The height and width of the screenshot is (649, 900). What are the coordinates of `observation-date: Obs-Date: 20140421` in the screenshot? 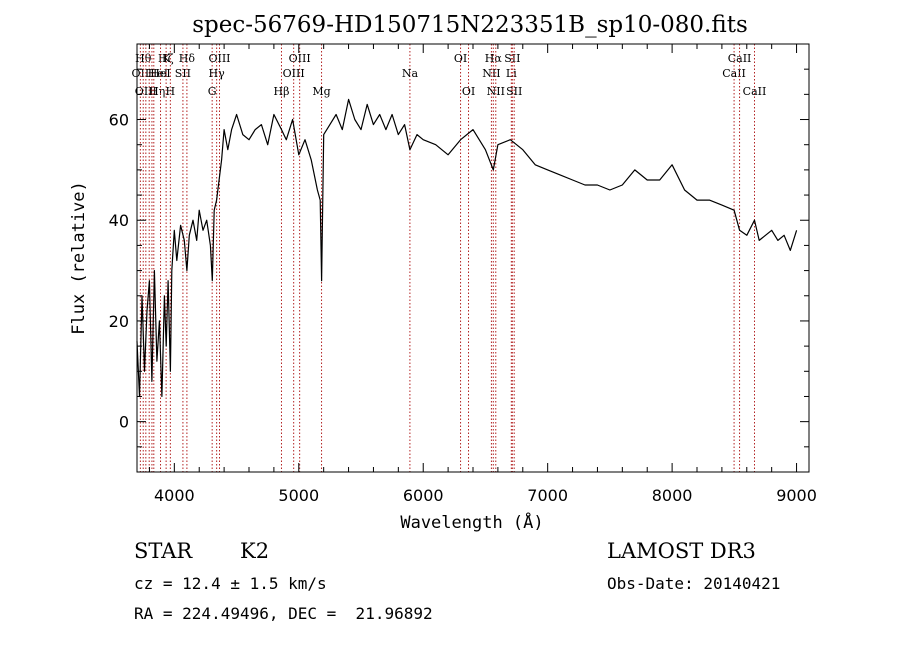 It's located at (694, 583).